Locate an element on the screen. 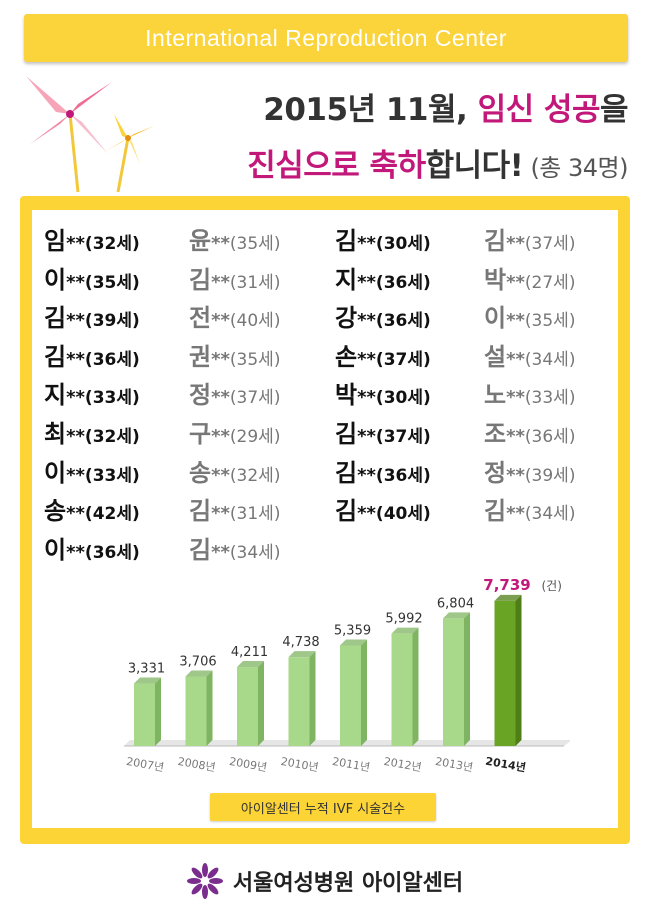 The height and width of the screenshot is (919, 650). name-surname: 윤 is located at coordinates (200, 241).